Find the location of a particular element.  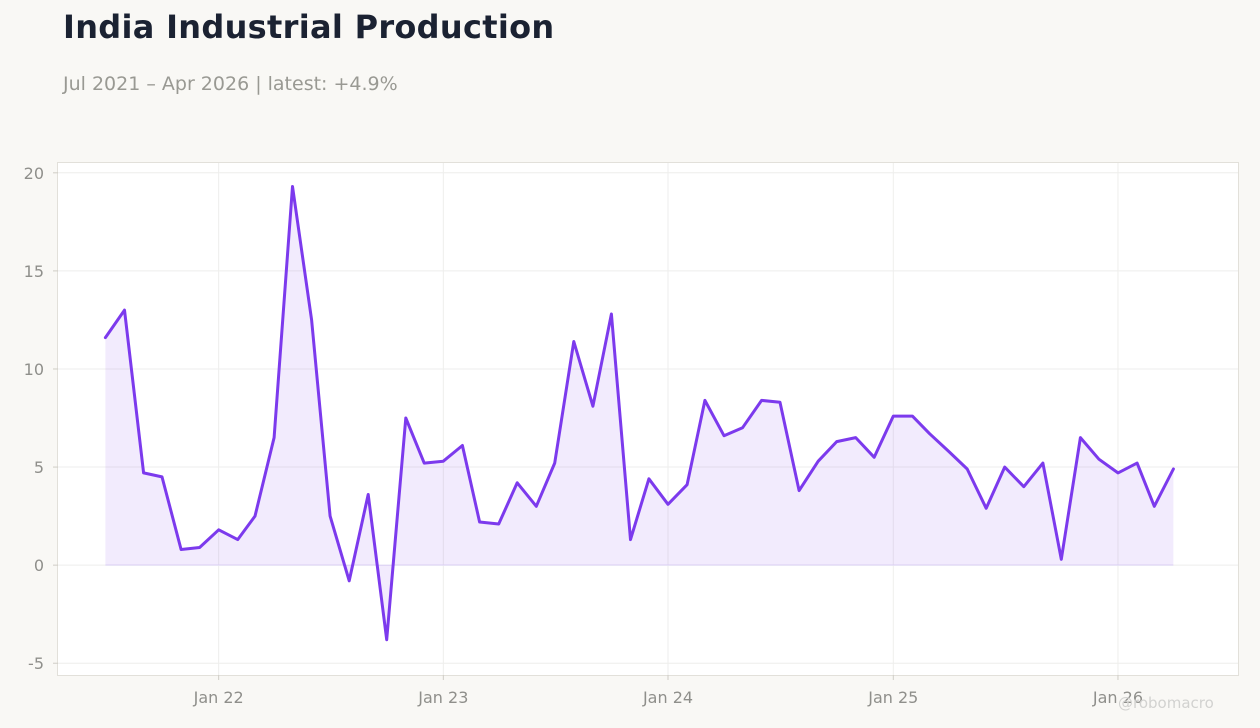

y-tick-label: 5 is located at coordinates (39, 467).